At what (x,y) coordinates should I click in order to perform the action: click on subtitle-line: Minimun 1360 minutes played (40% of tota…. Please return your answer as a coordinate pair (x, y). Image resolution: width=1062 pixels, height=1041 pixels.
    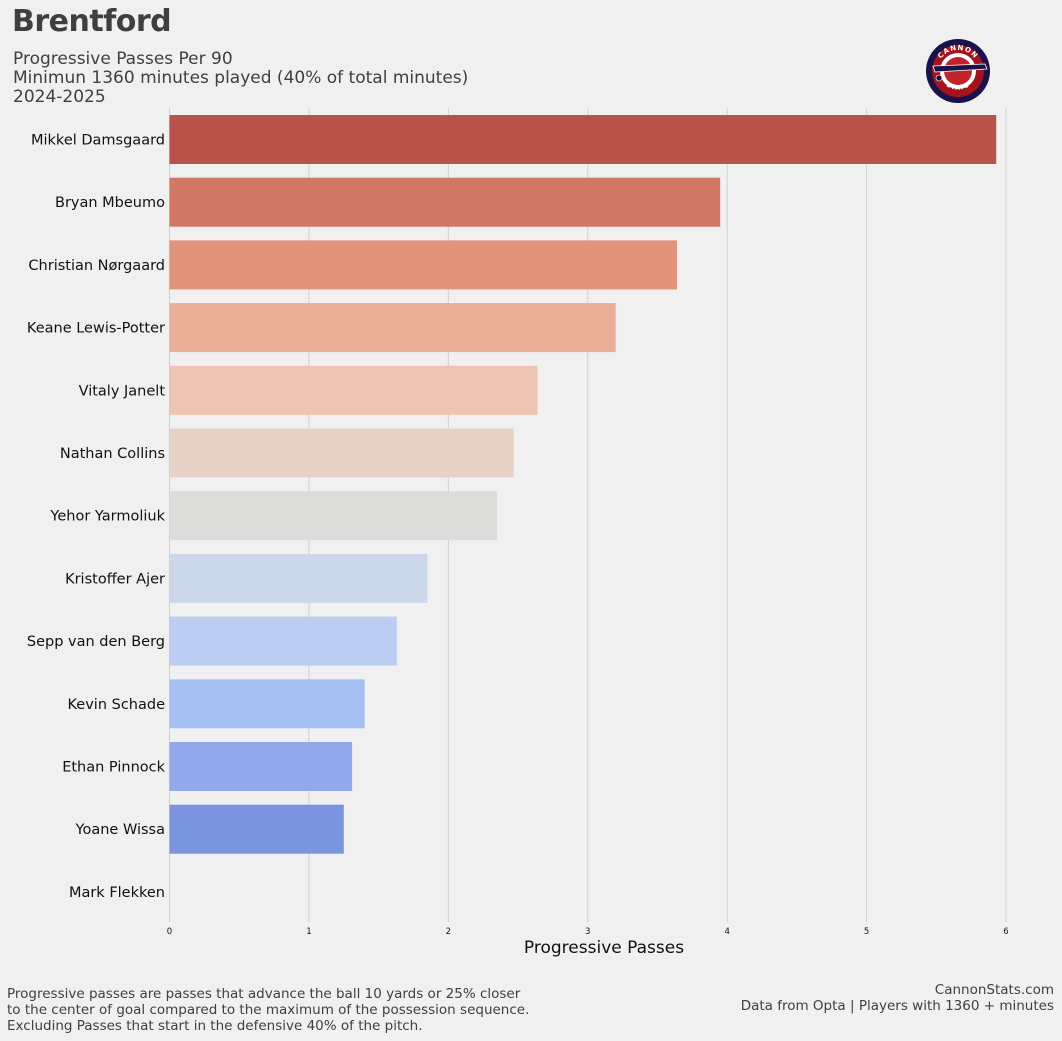
    Looking at the image, I should click on (241, 78).